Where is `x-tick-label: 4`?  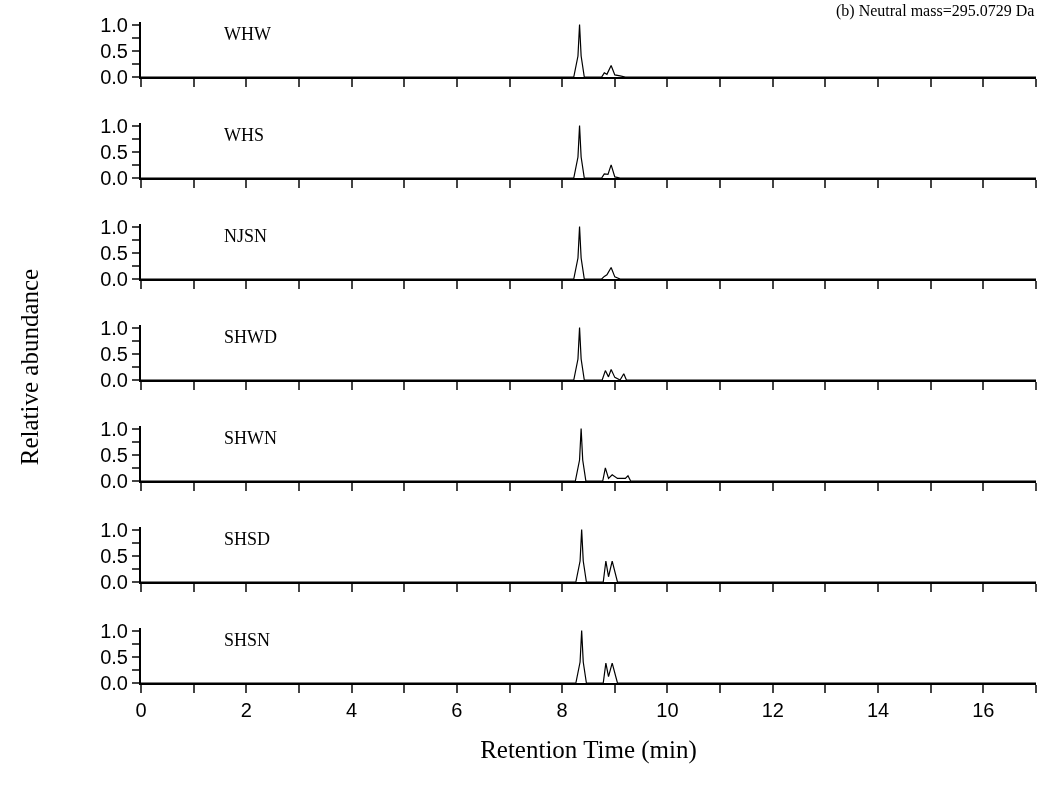 x-tick-label: 4 is located at coordinates (352, 710).